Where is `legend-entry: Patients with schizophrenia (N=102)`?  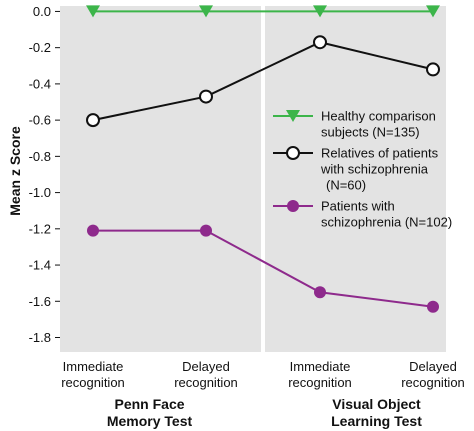 legend-entry: Patients with schizophrenia (N=102) is located at coordinates (362, 214).